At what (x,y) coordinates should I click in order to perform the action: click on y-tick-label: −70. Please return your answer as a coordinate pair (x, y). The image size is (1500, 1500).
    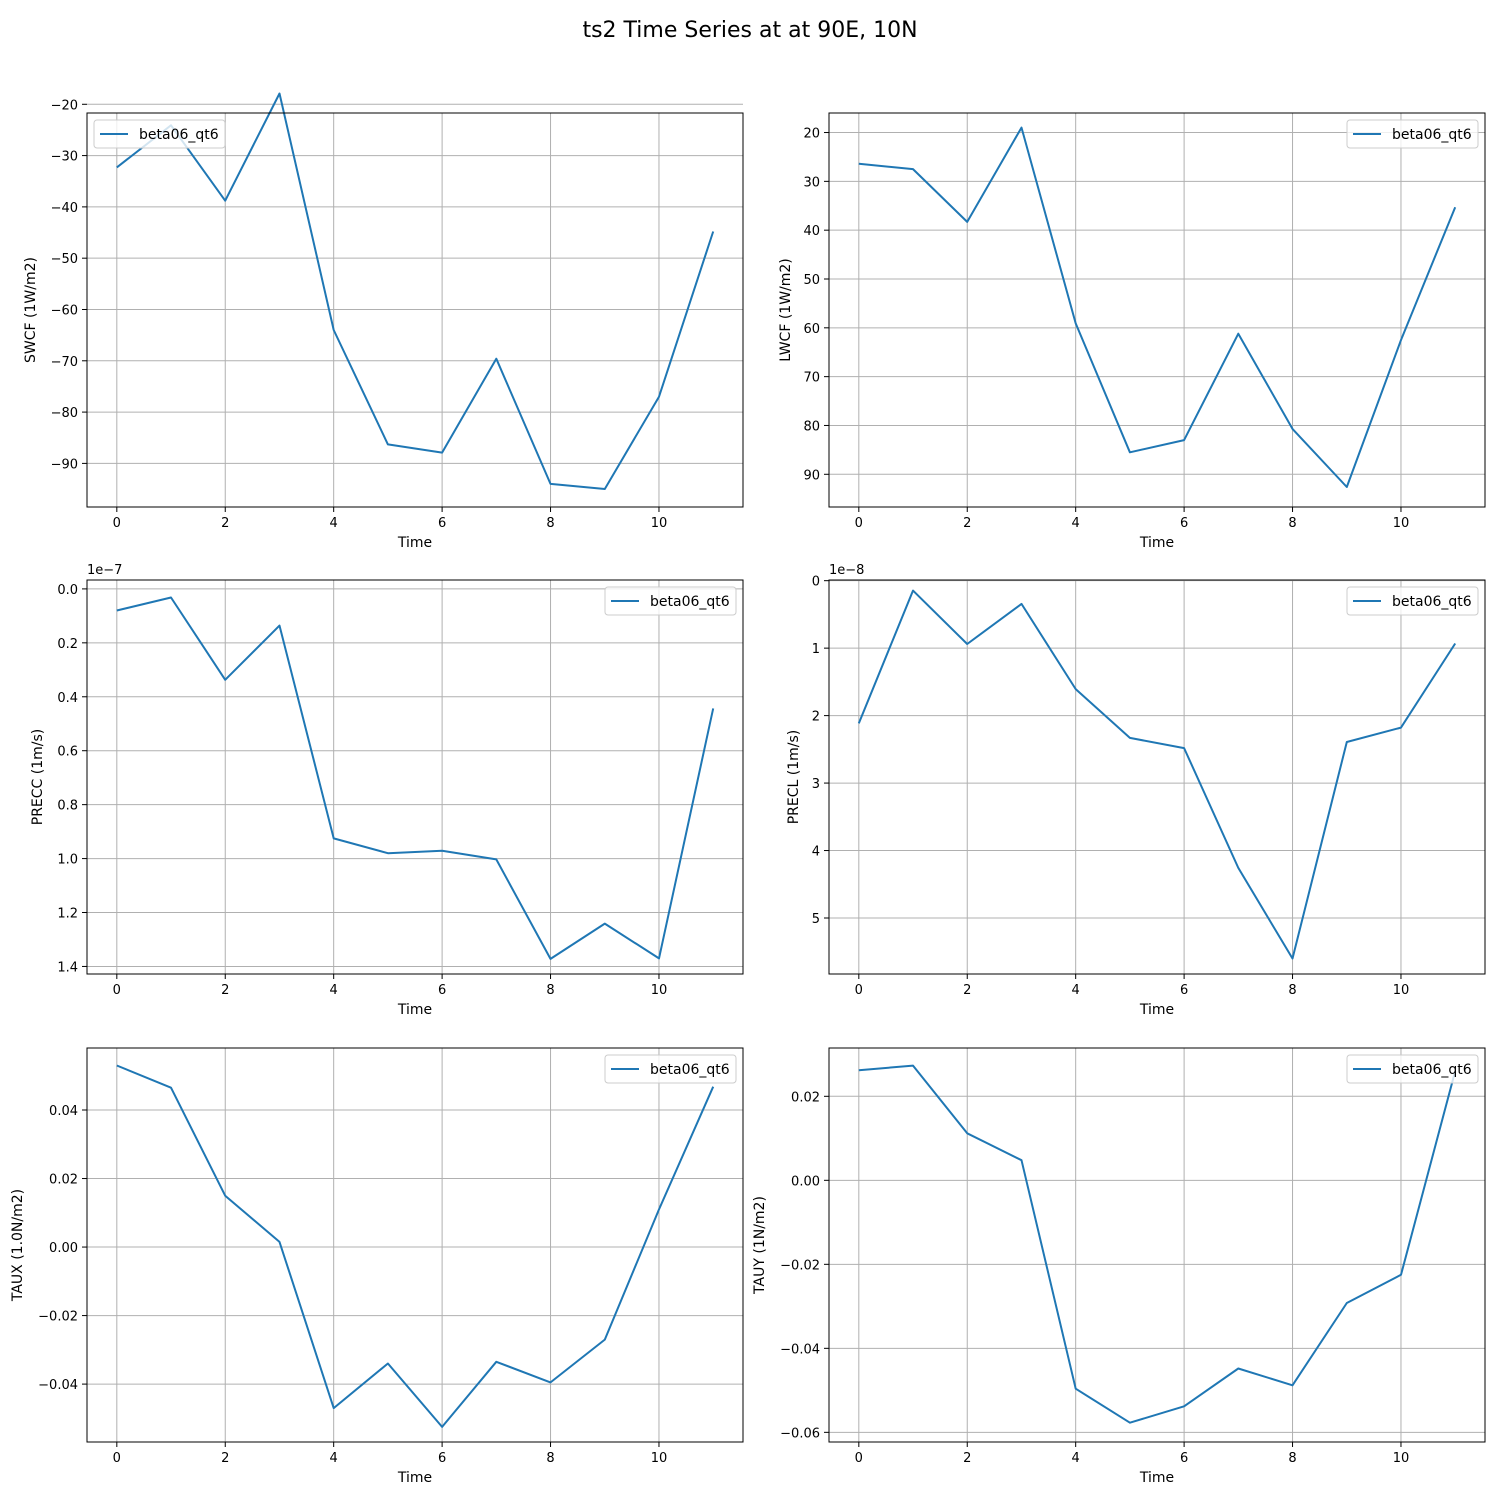
    Looking at the image, I should click on (64, 362).